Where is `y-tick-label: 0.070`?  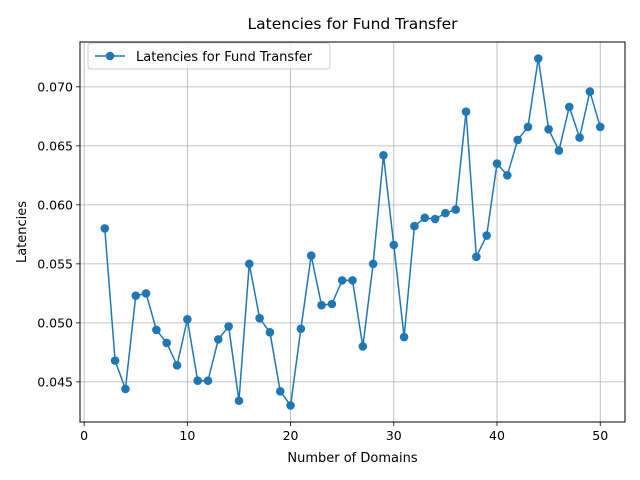 y-tick-label: 0.070 is located at coordinates (55, 86).